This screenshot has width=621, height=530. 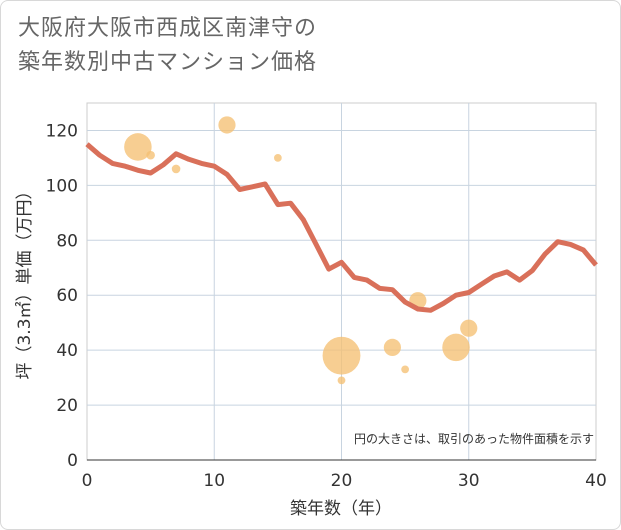 What do you see at coordinates (25, 280) in the screenshot?
I see `y-axis-label: 坪（3.3㎡）単価（万円）` at bounding box center [25, 280].